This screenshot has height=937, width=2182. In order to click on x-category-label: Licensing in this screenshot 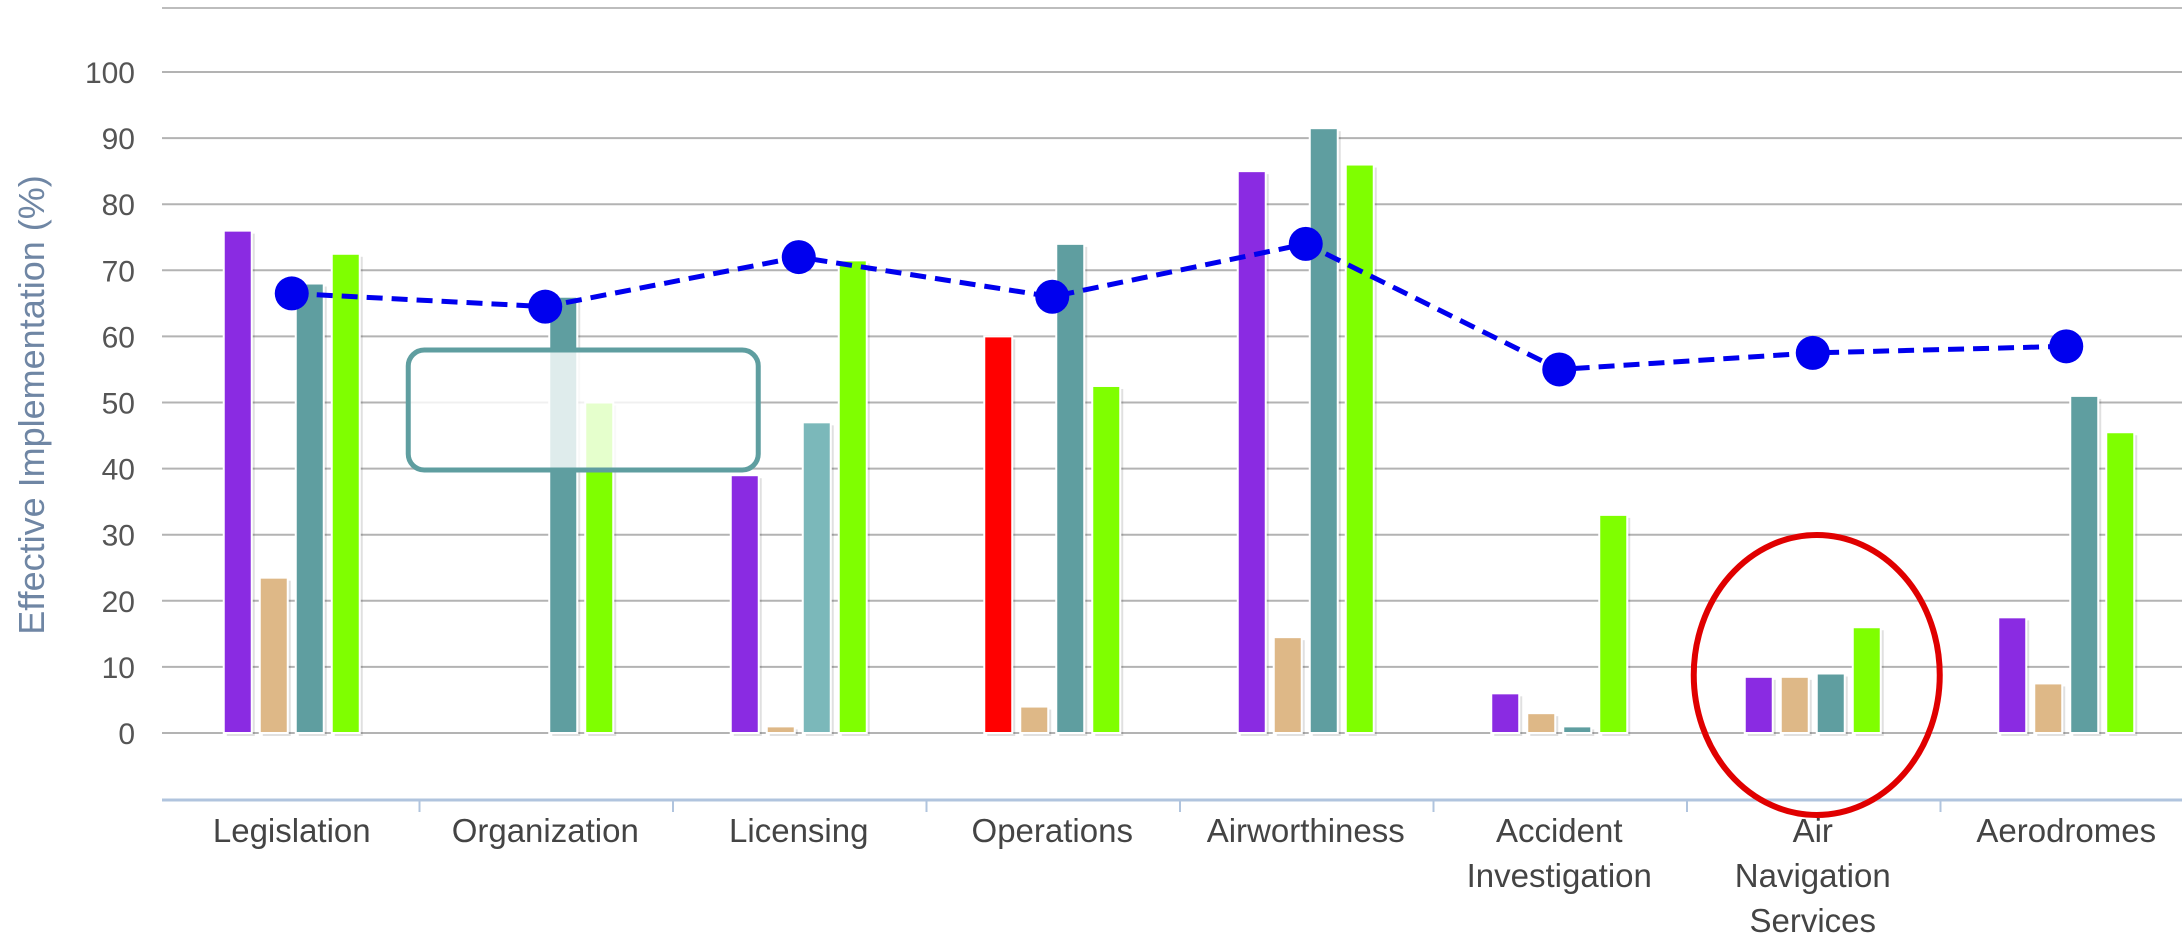, I will do `click(798, 830)`.